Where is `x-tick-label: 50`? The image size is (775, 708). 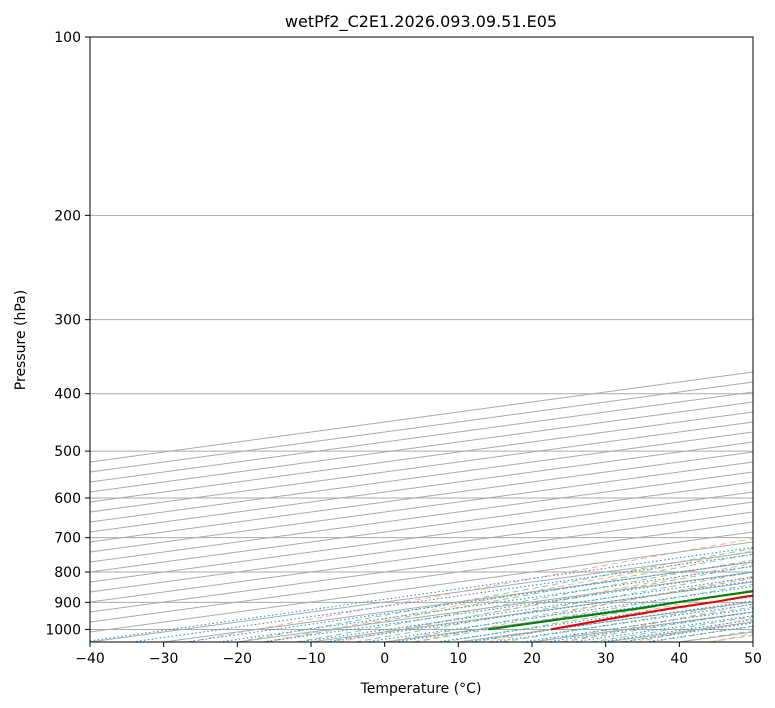
x-tick-label: 50 is located at coordinates (753, 659).